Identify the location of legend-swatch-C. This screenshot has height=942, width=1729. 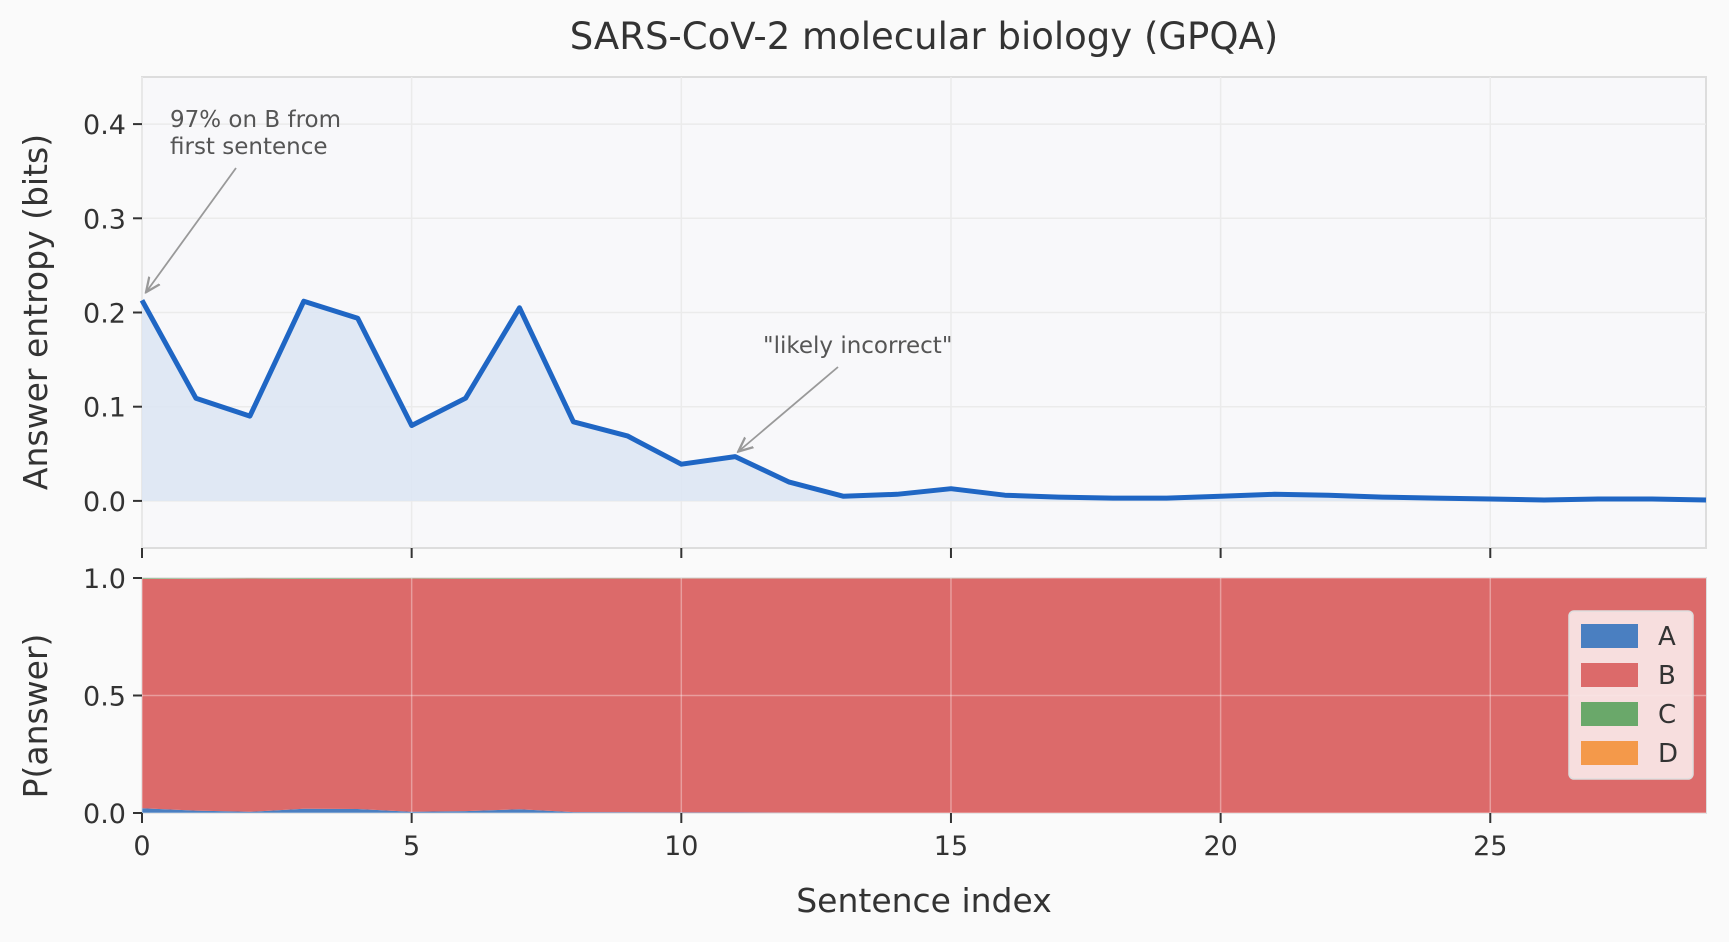
(1609, 714).